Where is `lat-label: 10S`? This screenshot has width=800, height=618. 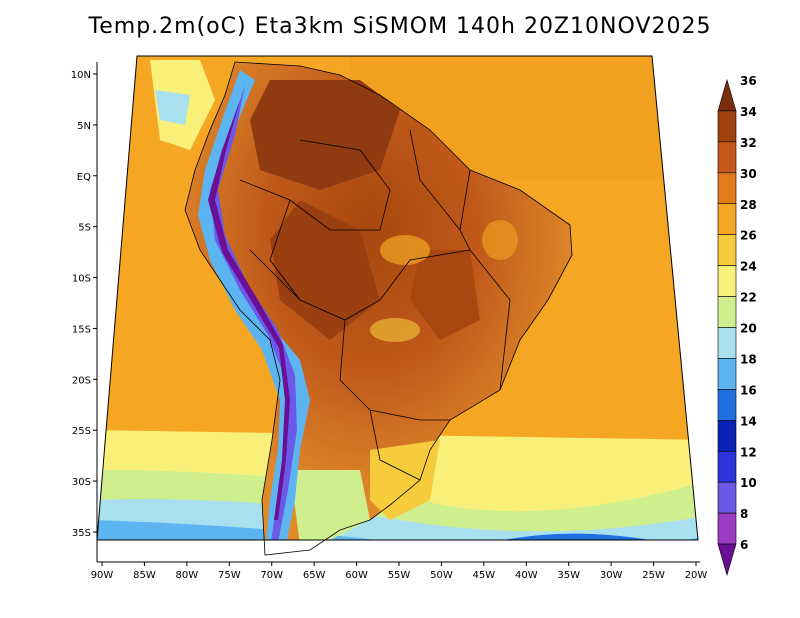 lat-label: 10S is located at coordinates (81, 279).